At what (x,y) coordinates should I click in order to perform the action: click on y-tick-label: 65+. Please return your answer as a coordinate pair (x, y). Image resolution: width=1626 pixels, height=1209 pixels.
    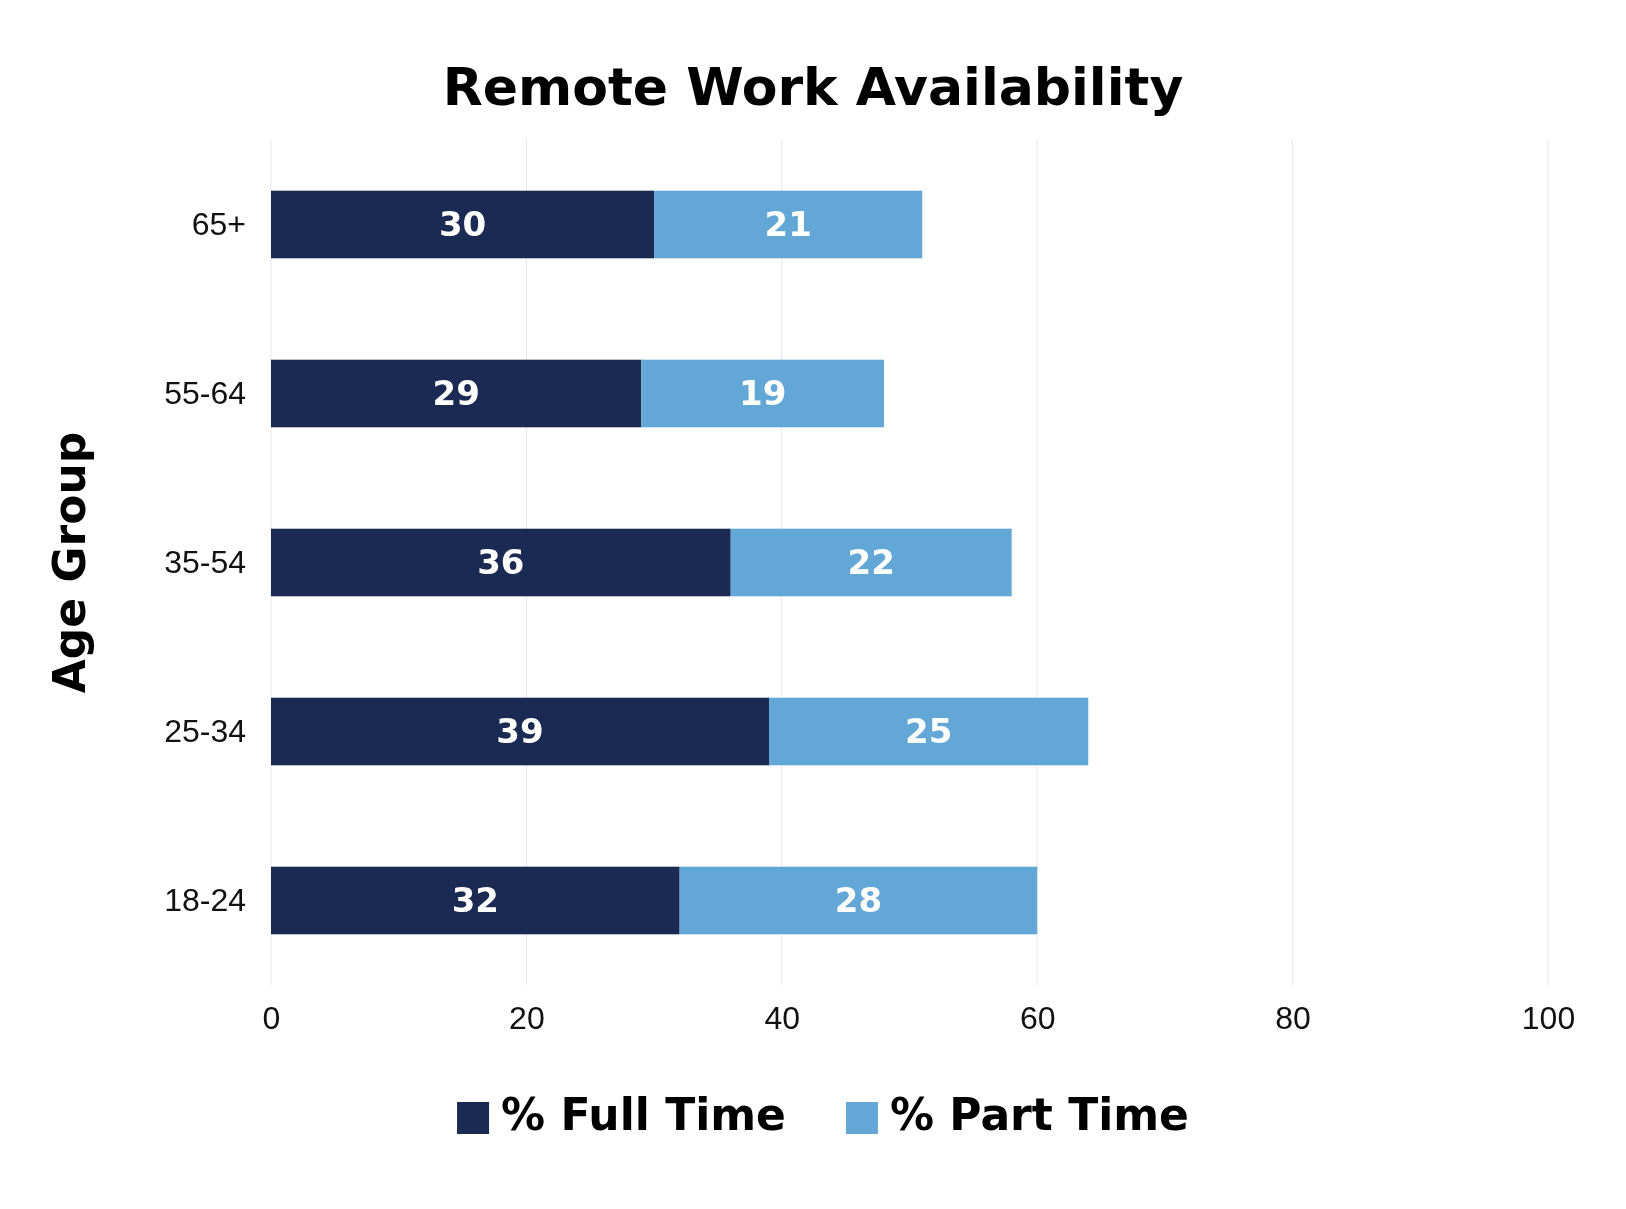
    Looking at the image, I should click on (218, 223).